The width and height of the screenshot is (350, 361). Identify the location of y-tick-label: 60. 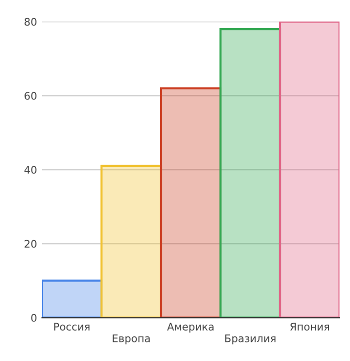
(30, 96).